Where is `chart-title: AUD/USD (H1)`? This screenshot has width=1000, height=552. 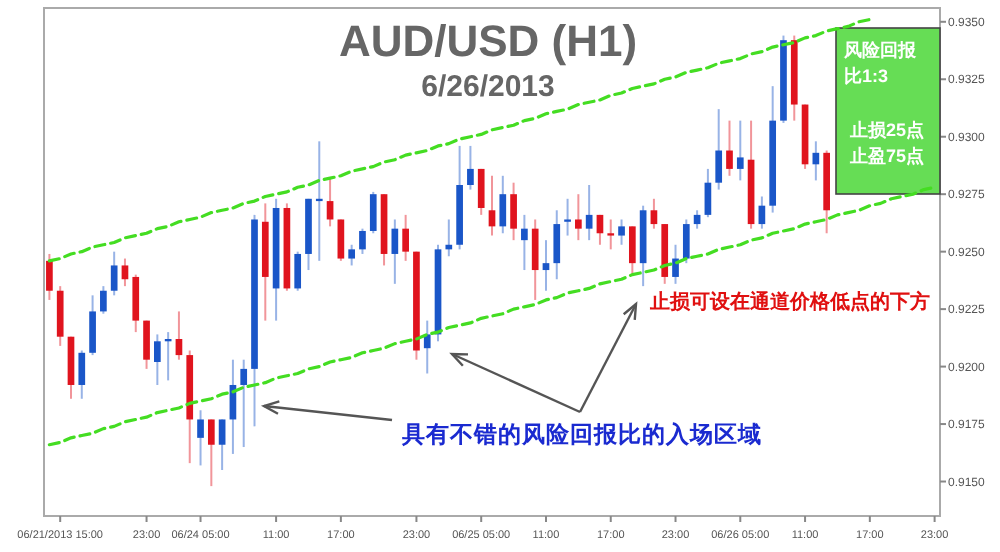
chart-title: AUD/USD (H1) is located at coordinates (488, 41).